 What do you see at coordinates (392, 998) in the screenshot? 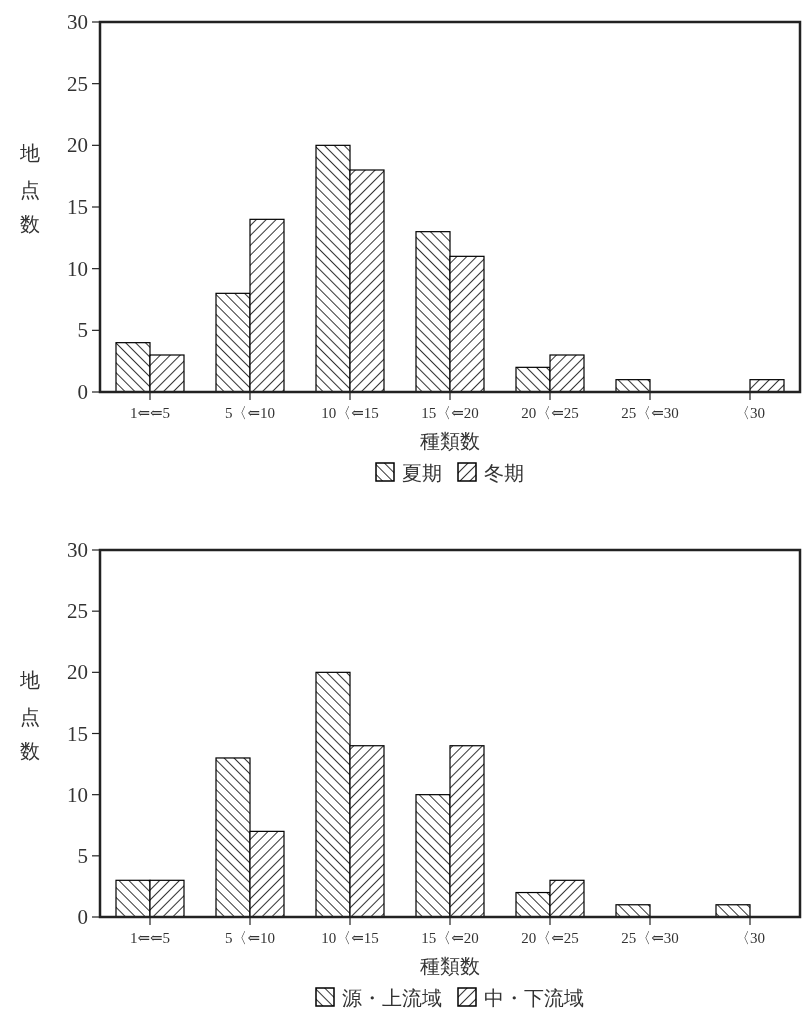
I see `legend-label: 源・上流域` at bounding box center [392, 998].